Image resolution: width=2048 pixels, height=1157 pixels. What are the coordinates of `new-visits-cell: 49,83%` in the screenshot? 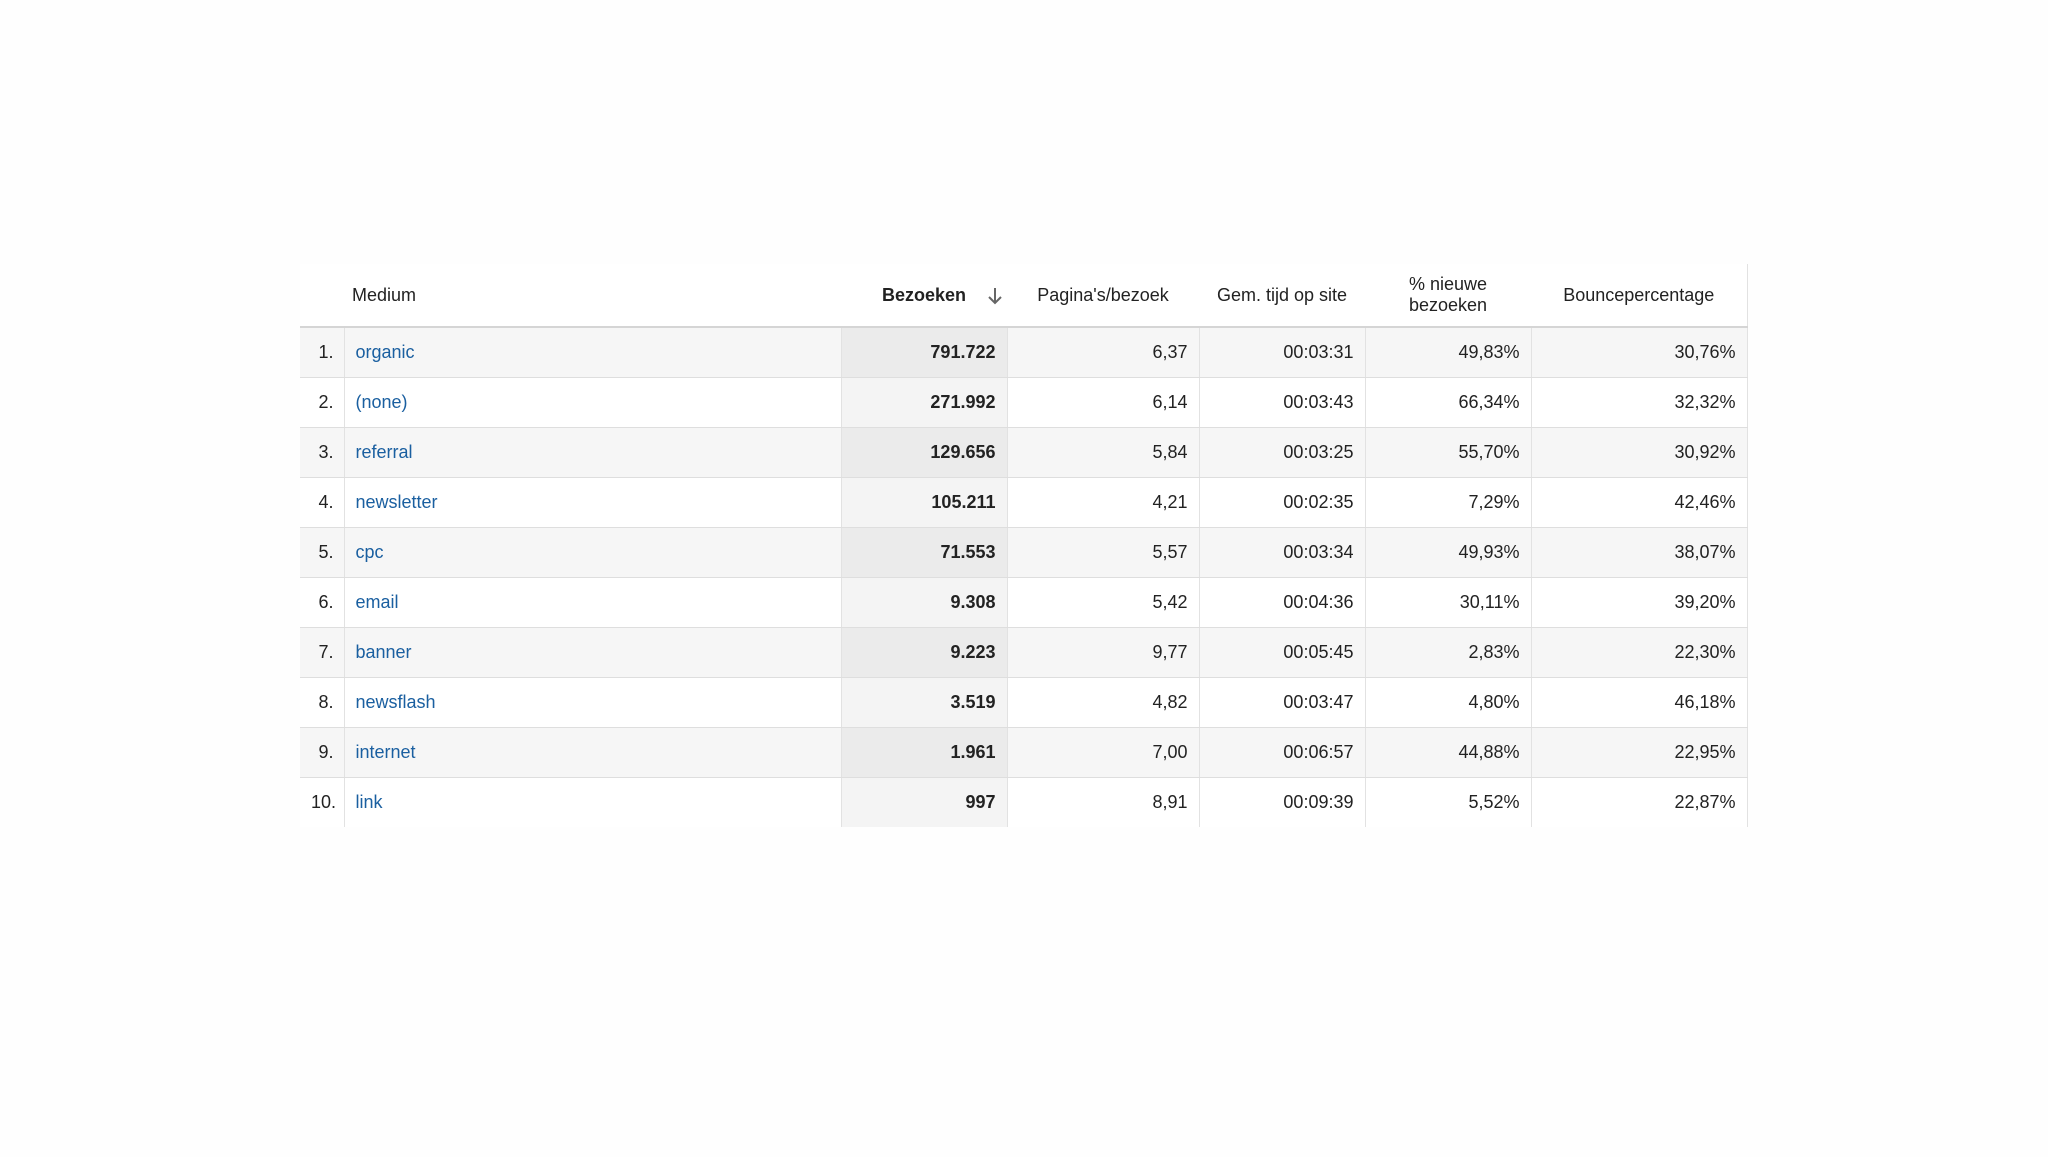 It's located at (1448, 352).